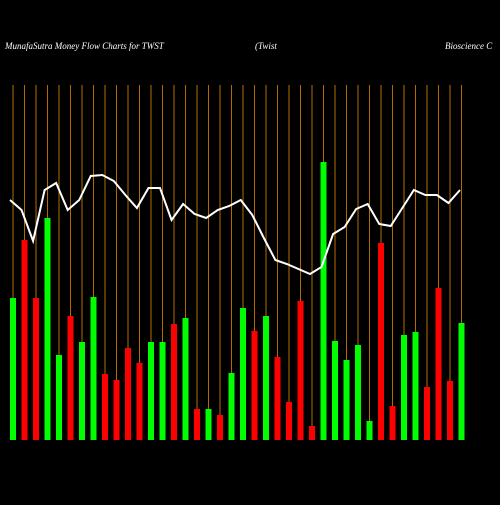  What do you see at coordinates (84, 46) in the screenshot?
I see `title-part: MunafaSutra Money Flow Charts for TWST` at bounding box center [84, 46].